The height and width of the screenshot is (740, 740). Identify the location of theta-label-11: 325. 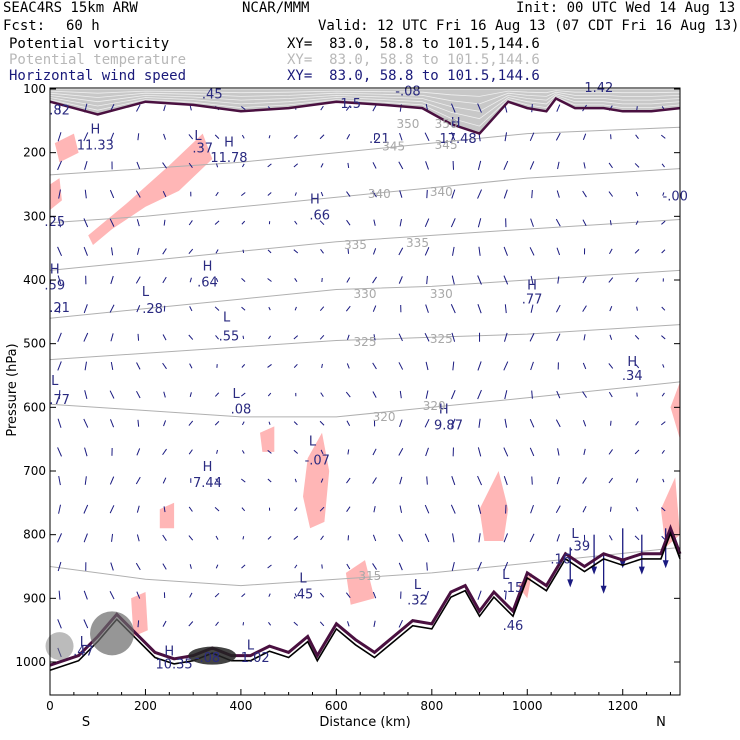
(441, 339).